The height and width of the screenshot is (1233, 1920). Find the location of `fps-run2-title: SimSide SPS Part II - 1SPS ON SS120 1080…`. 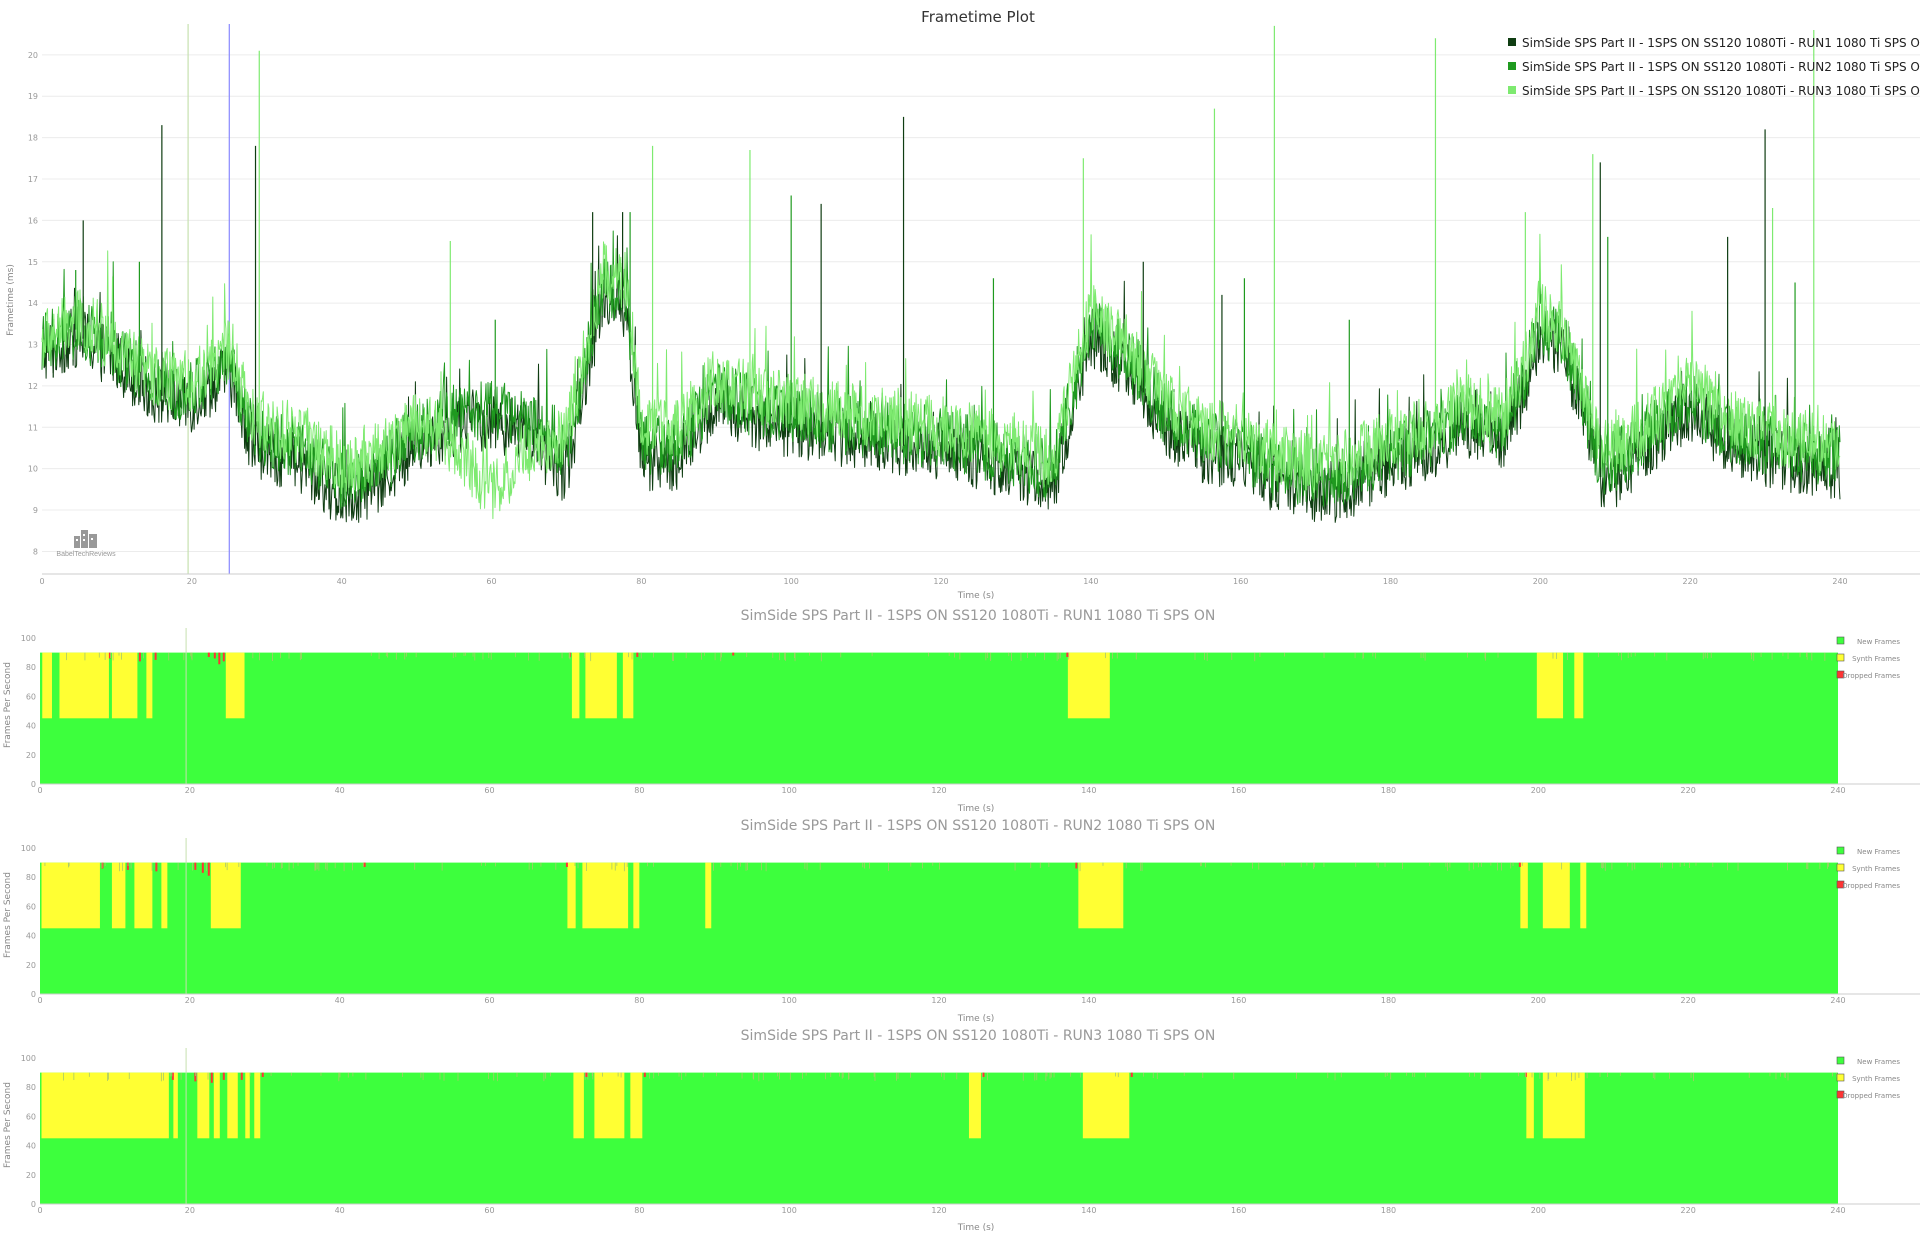

fps-run2-title: SimSide SPS Part II - 1SPS ON SS120 1080… is located at coordinates (978, 826).